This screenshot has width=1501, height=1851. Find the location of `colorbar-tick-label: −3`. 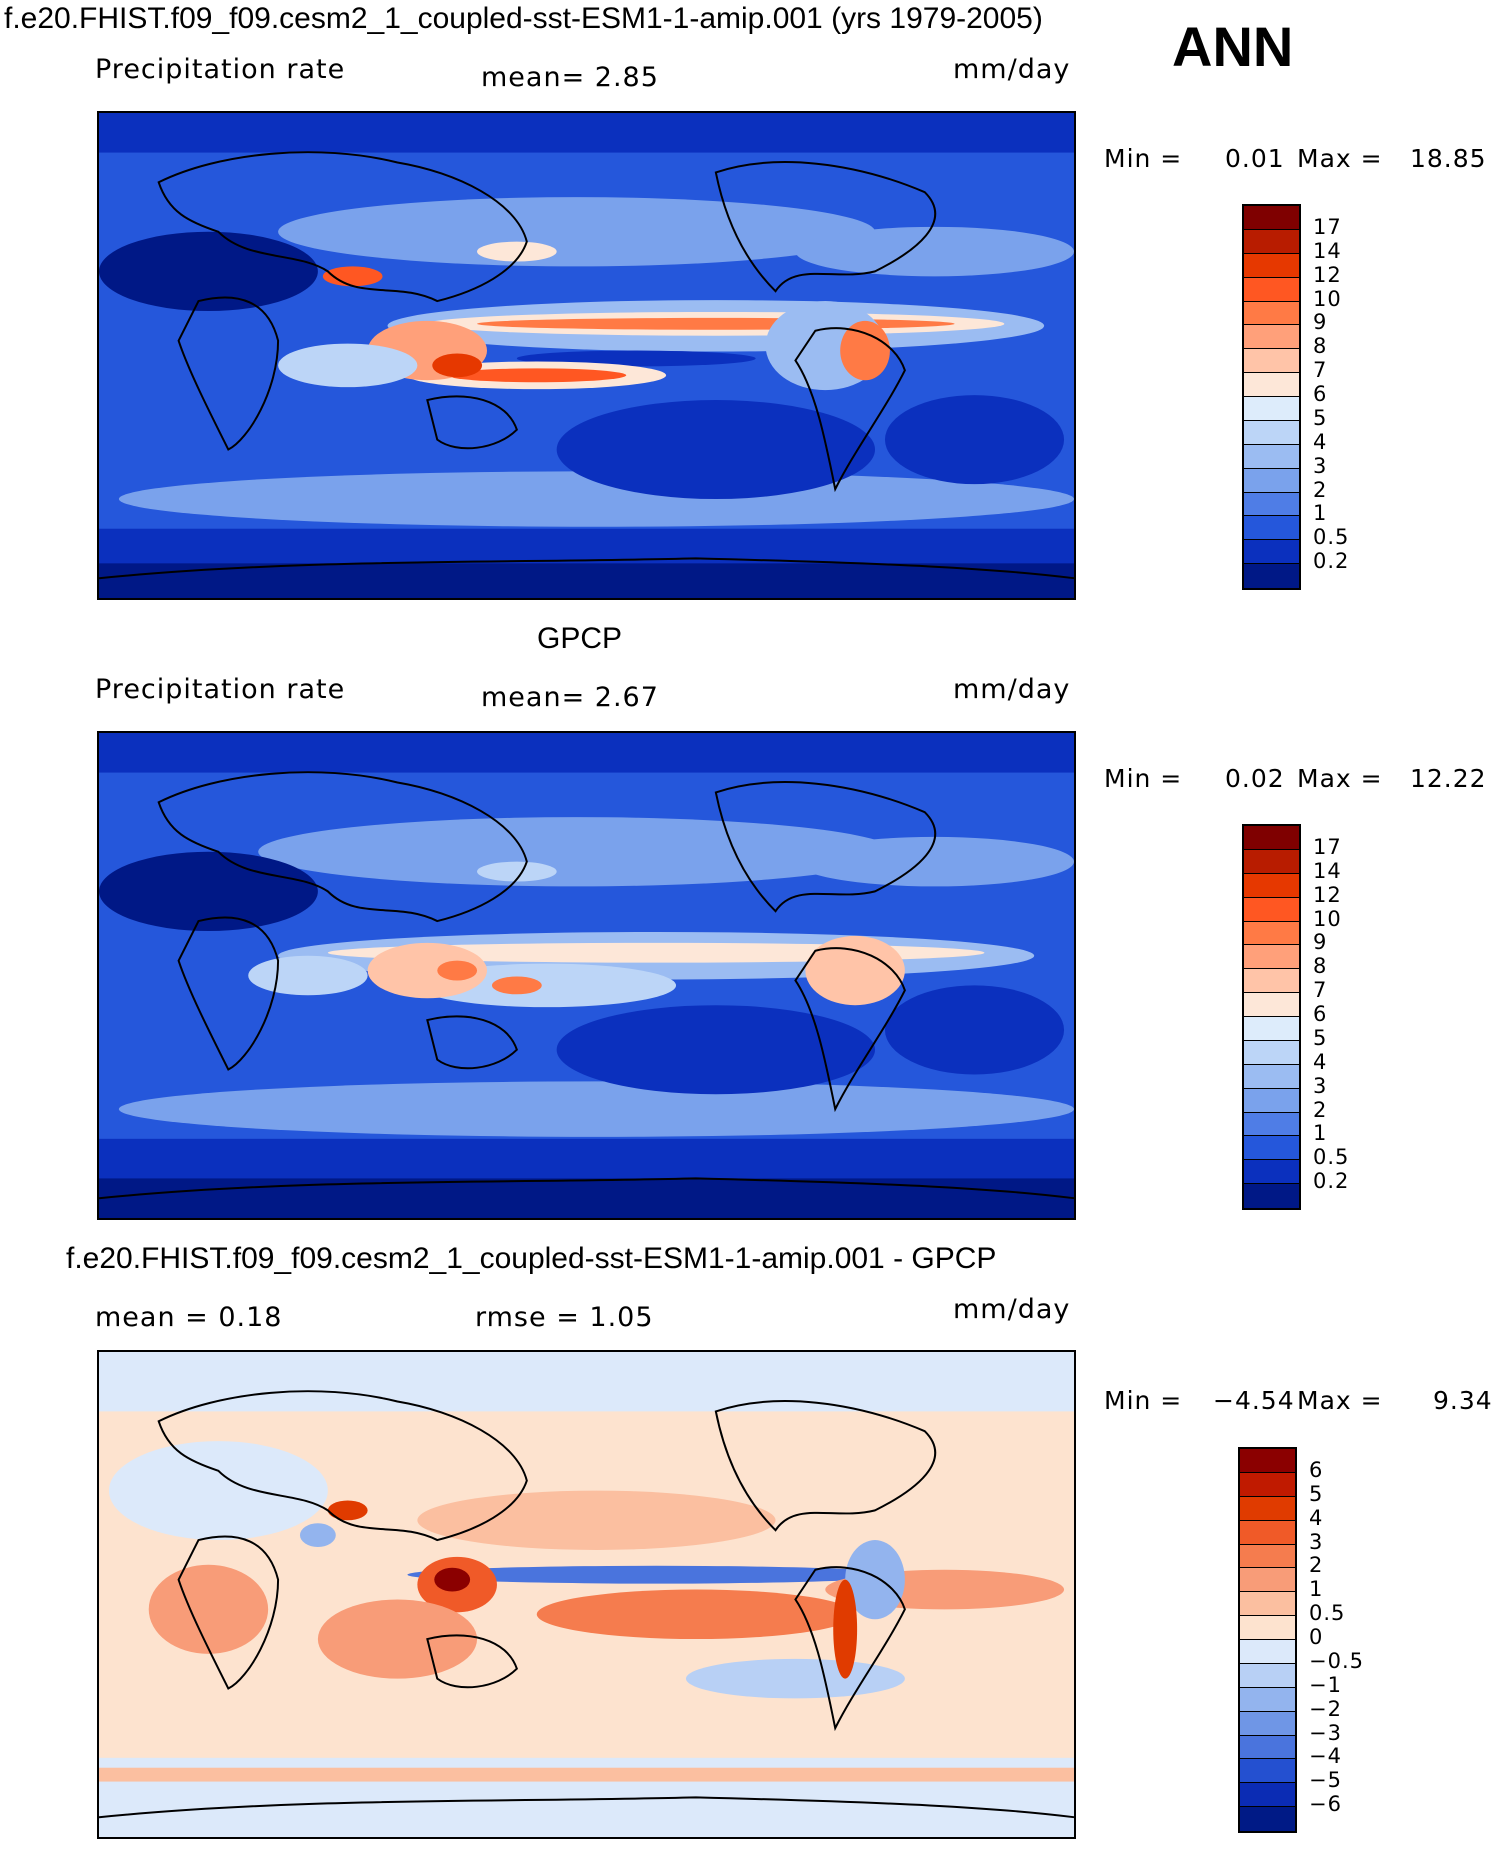

colorbar-tick-label: −3 is located at coordinates (1325, 1732).